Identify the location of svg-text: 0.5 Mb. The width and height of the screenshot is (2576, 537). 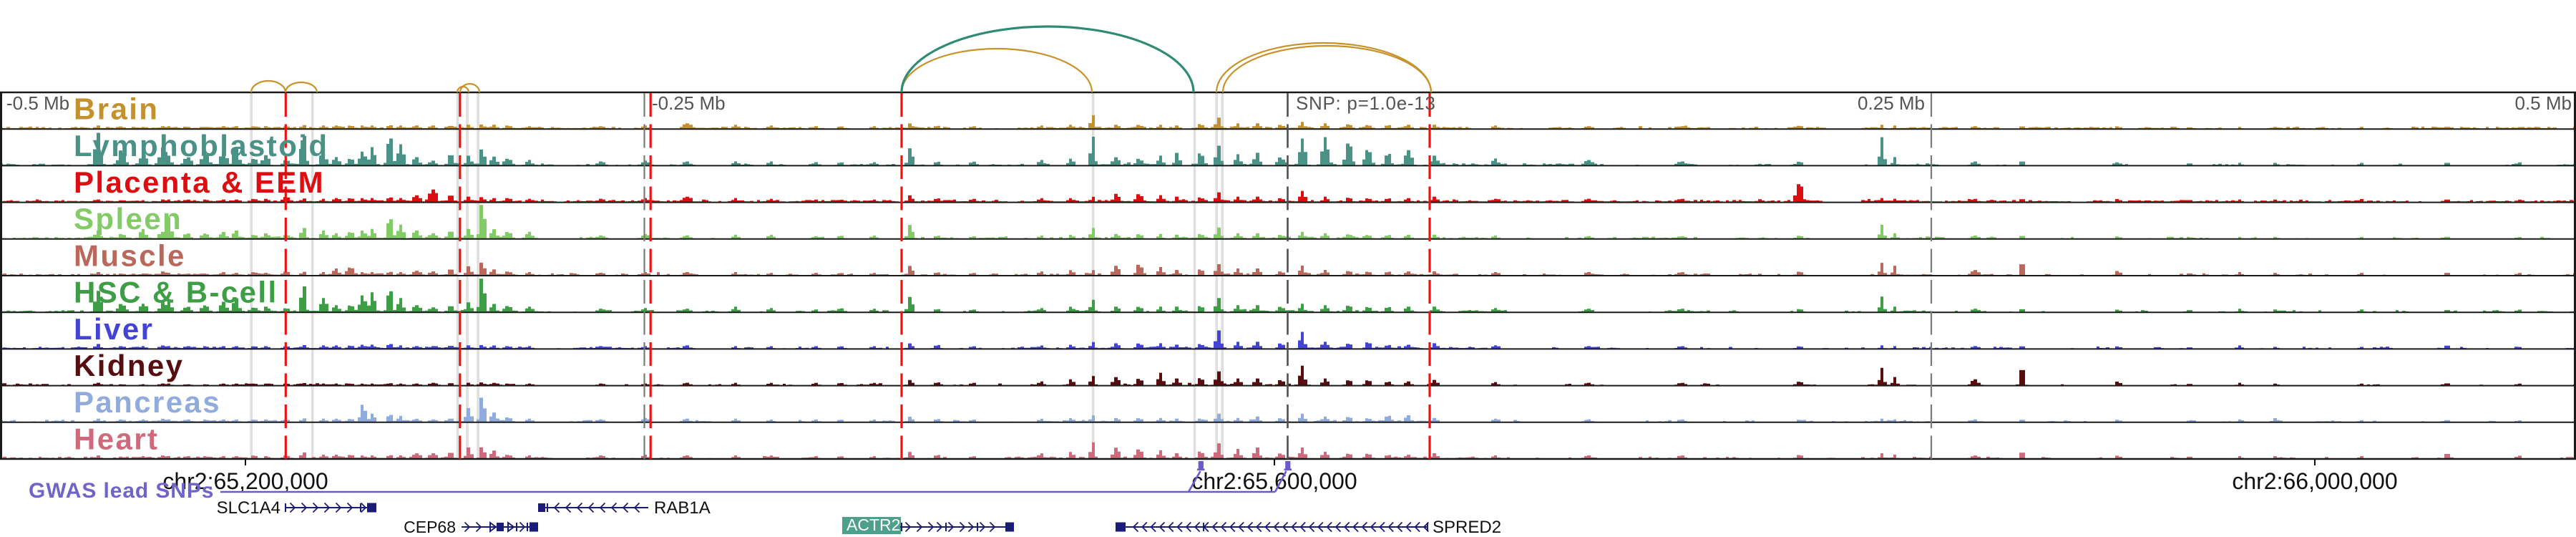
(2543, 103).